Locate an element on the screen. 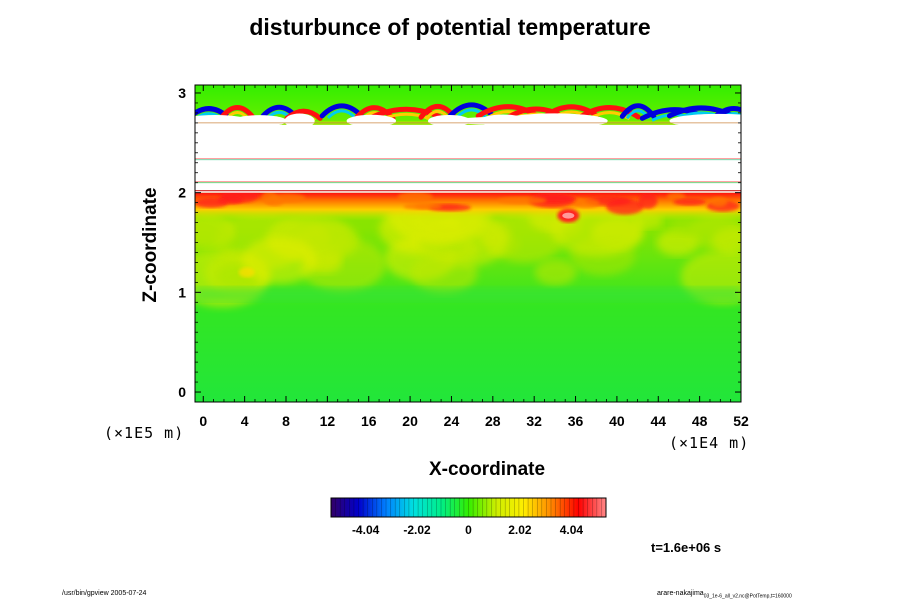 Image resolution: width=900 pixels, height=600 pixels. chart-title: disturbunce of potential temperature is located at coordinates (450, 27).